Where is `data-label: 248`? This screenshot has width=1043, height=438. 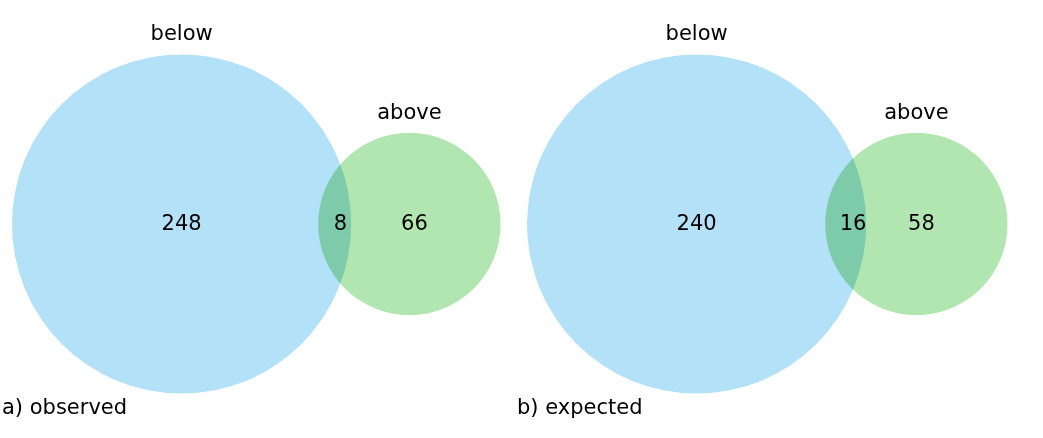 data-label: 248 is located at coordinates (181, 223).